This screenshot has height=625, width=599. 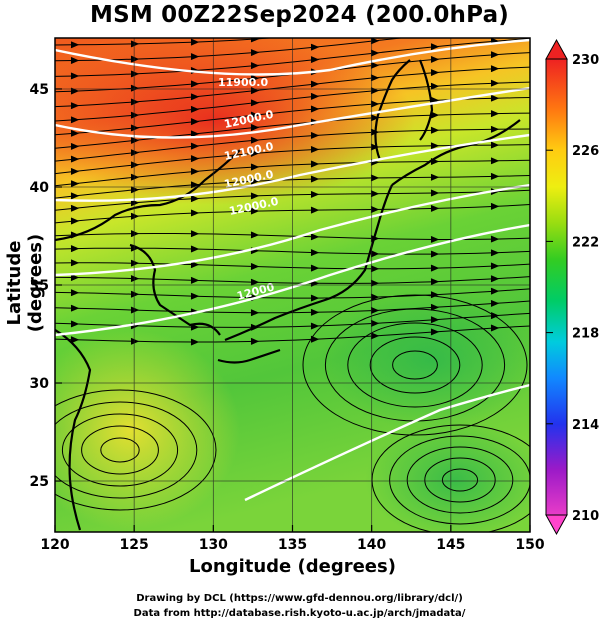 I want to click on y-tick-label: 30, so click(x=40, y=384).